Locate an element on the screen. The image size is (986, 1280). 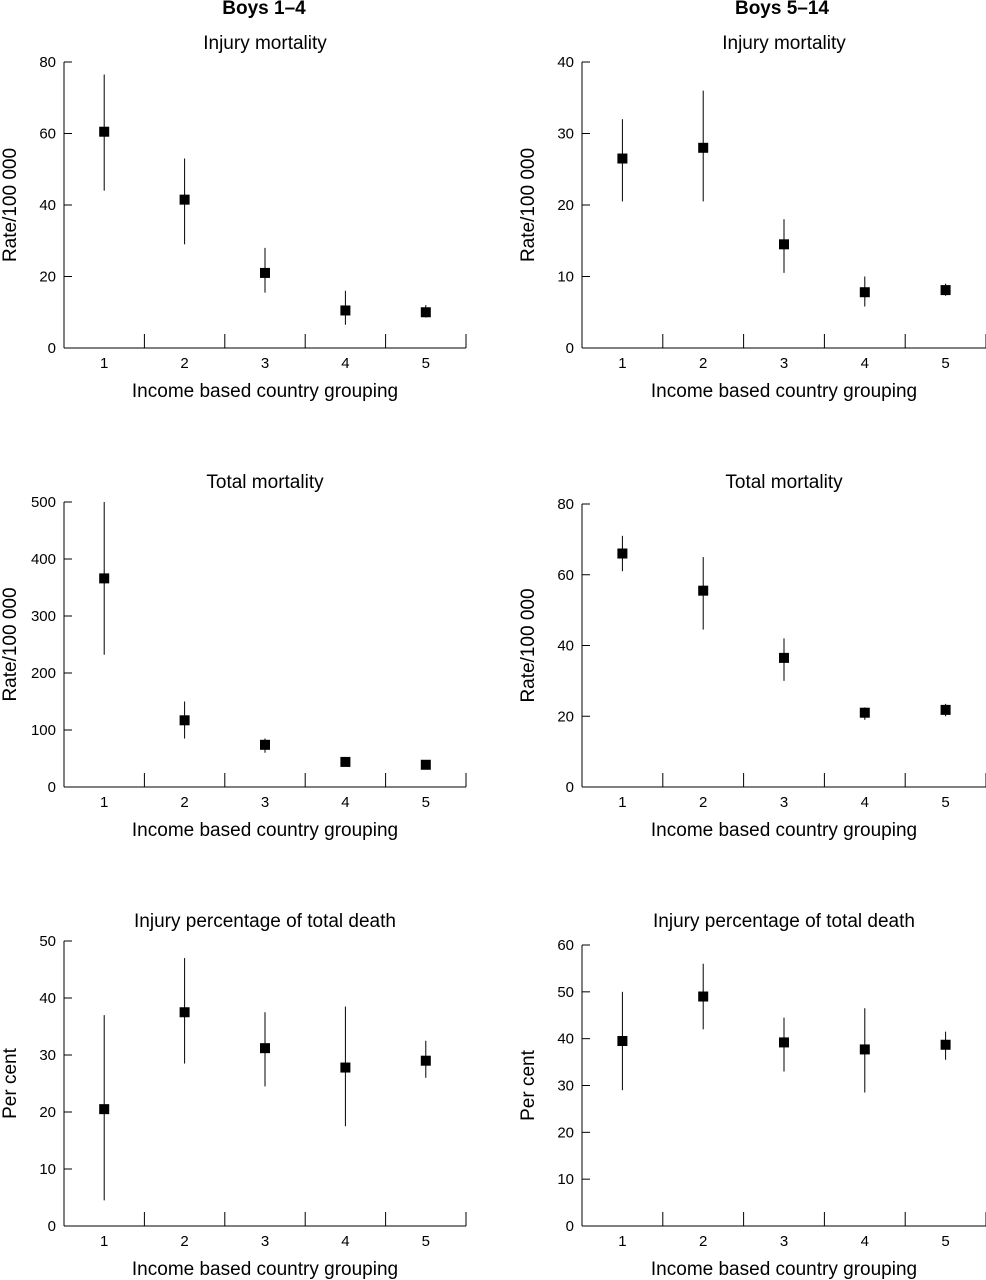
column-header-right: Boys 5–14 is located at coordinates (782, 9).